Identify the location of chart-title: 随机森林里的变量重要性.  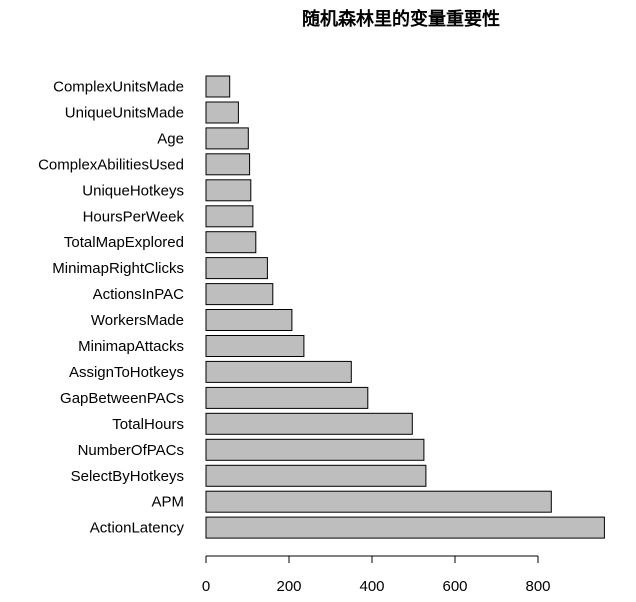
(401, 19).